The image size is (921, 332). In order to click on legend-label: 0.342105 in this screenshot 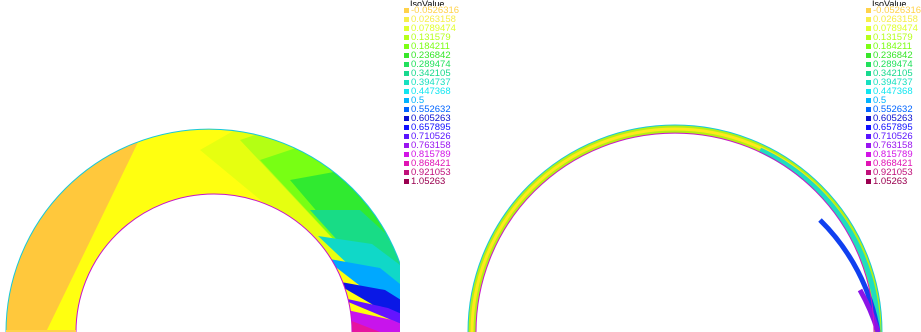, I will do `click(431, 73)`.